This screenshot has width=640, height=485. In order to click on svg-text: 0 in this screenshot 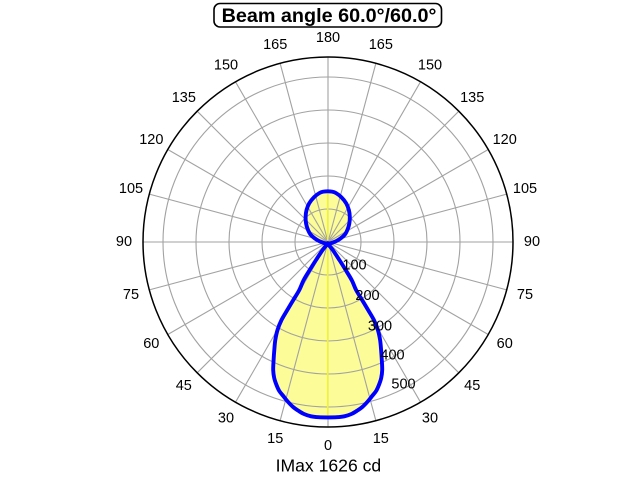, I will do `click(328, 446)`.